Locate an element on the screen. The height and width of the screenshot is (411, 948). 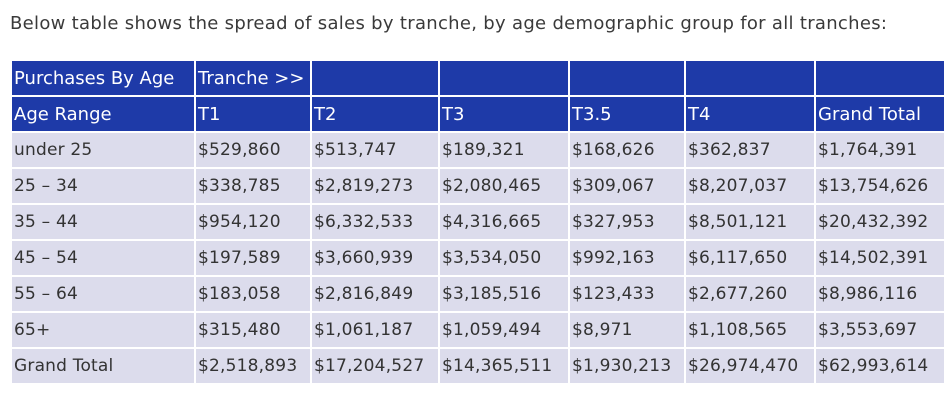
table-cell: Age Range is located at coordinates (103, 114).